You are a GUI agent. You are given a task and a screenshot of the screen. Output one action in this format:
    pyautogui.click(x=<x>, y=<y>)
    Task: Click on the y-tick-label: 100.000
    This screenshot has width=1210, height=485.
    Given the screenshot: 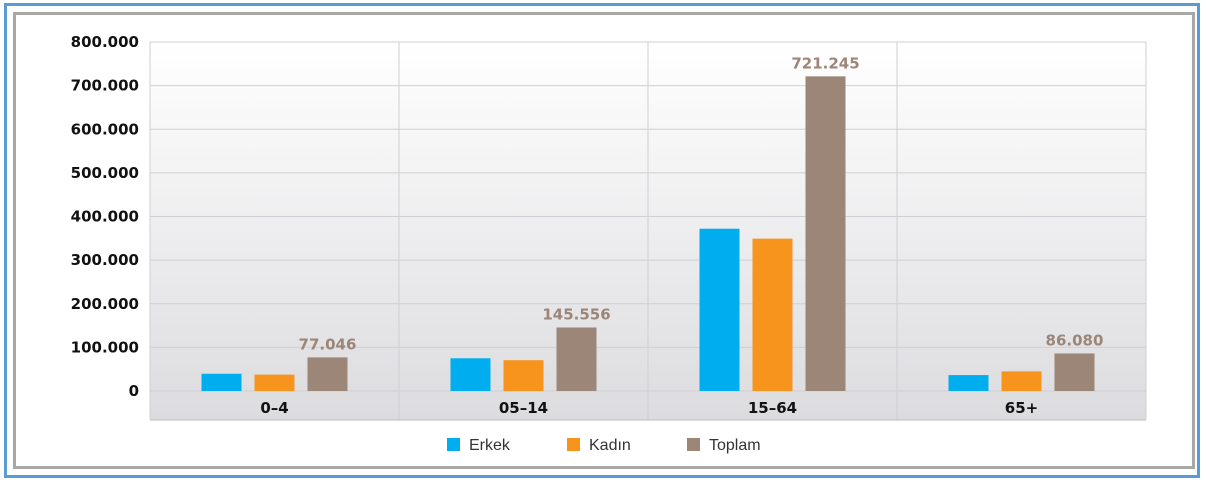 What is the action you would take?
    pyautogui.click(x=105, y=347)
    